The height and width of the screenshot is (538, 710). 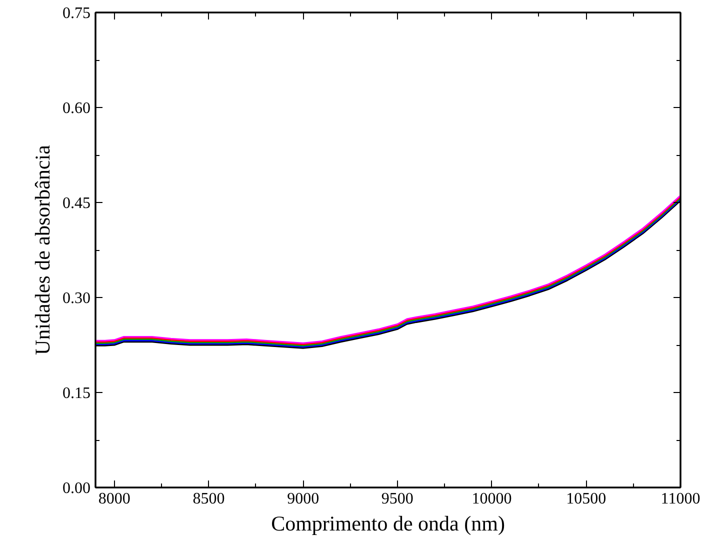 What do you see at coordinates (397, 499) in the screenshot?
I see `x-tick-label: 9500` at bounding box center [397, 499].